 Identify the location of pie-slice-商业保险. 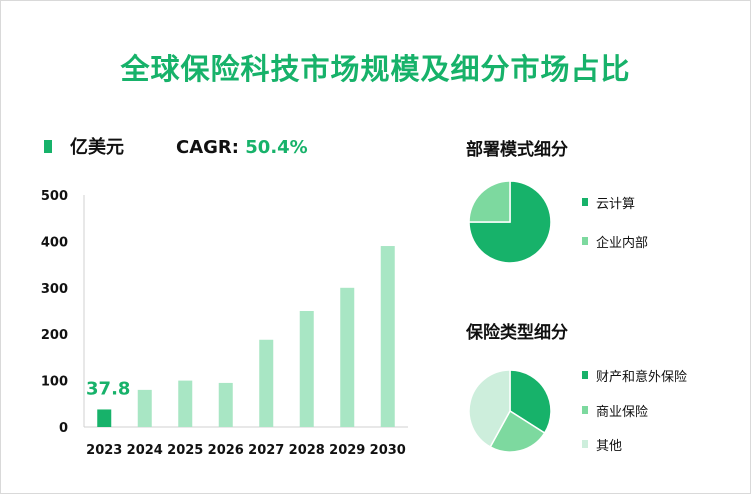
(517, 431).